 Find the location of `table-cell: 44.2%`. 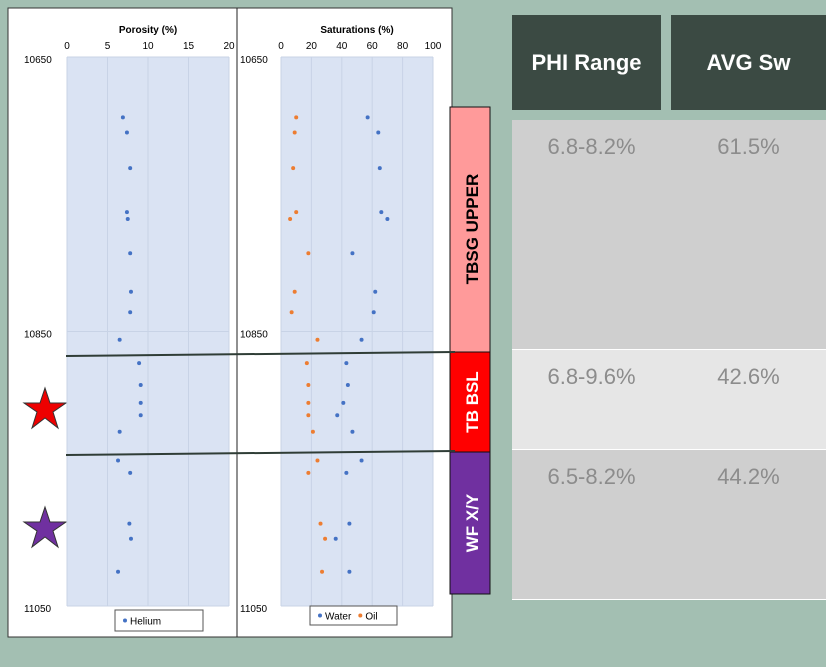

table-cell: 44.2% is located at coordinates (748, 525).